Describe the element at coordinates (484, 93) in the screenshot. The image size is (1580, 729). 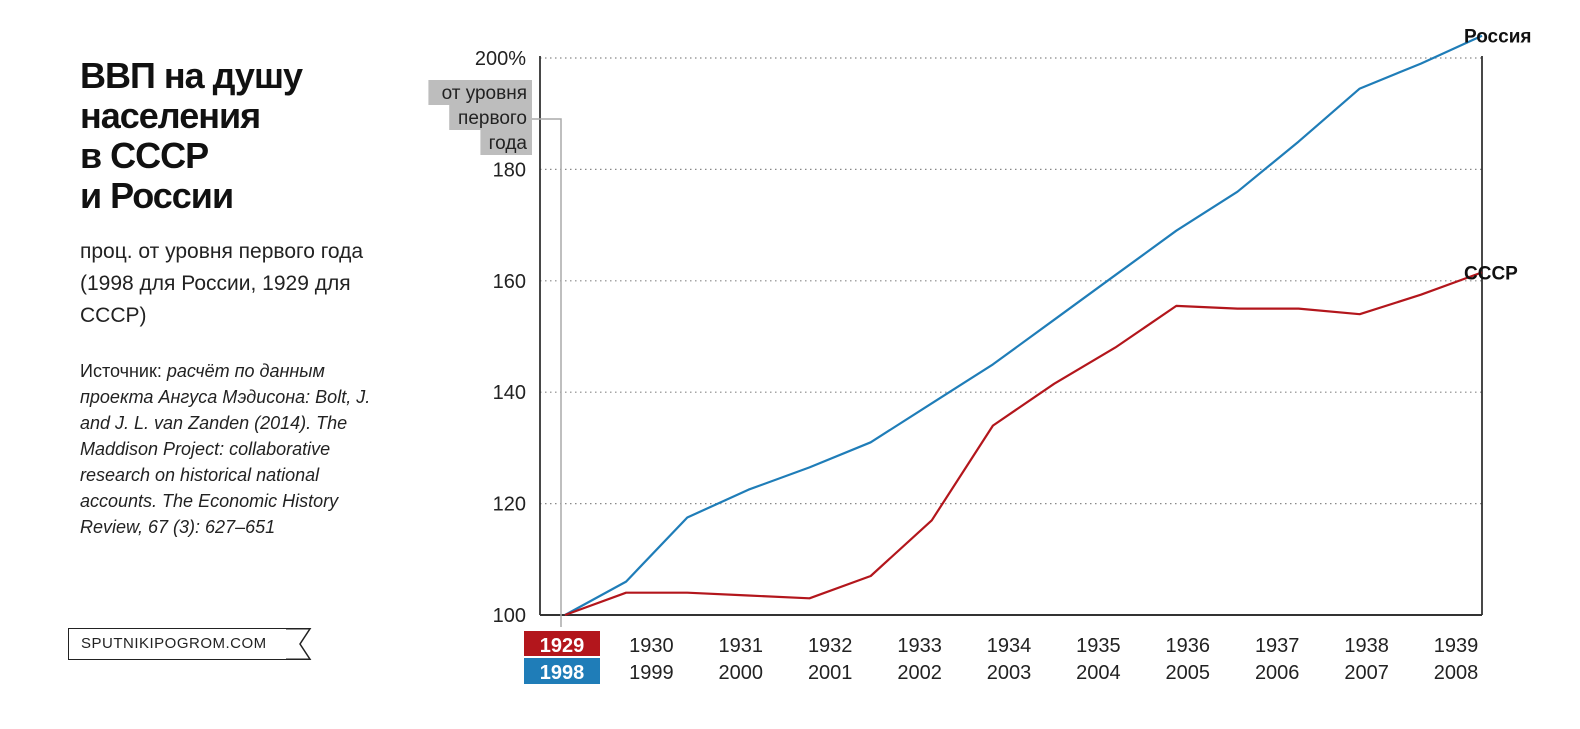
I see `y-axis-note-line: от уровня` at that location.